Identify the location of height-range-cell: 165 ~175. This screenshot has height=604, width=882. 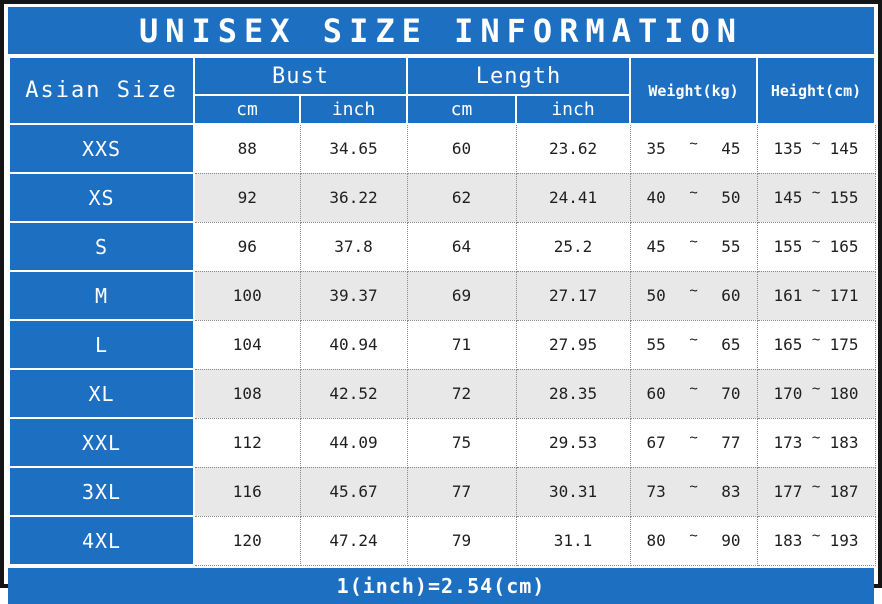
(816, 344).